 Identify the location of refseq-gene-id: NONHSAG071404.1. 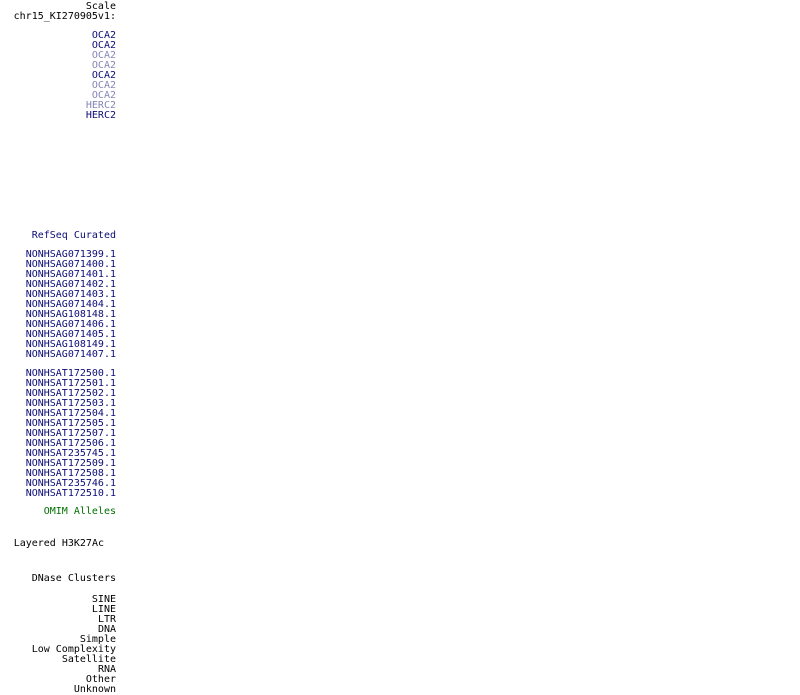
(70, 304).